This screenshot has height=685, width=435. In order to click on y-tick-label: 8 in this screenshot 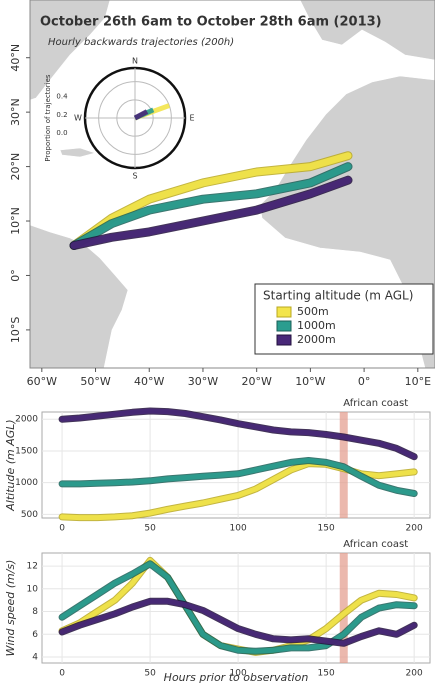, I will do `click(35, 612)`.